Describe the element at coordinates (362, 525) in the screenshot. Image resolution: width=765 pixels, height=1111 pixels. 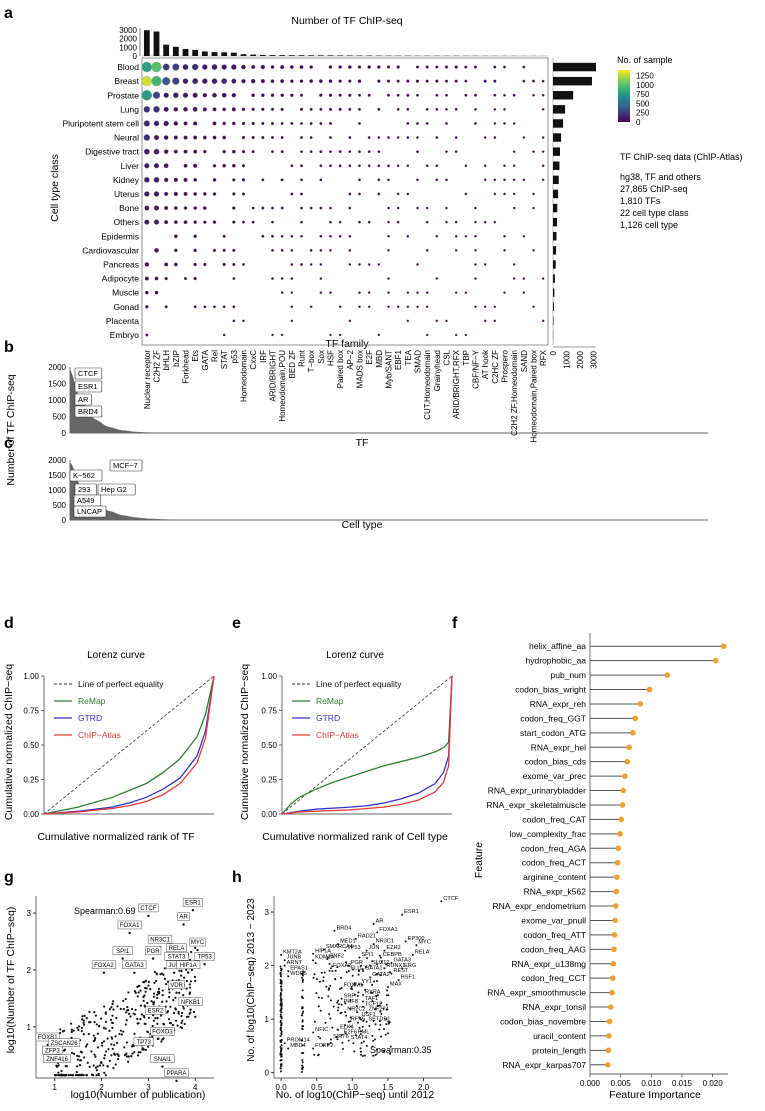
I see `c-xlabel: Cell type` at that location.